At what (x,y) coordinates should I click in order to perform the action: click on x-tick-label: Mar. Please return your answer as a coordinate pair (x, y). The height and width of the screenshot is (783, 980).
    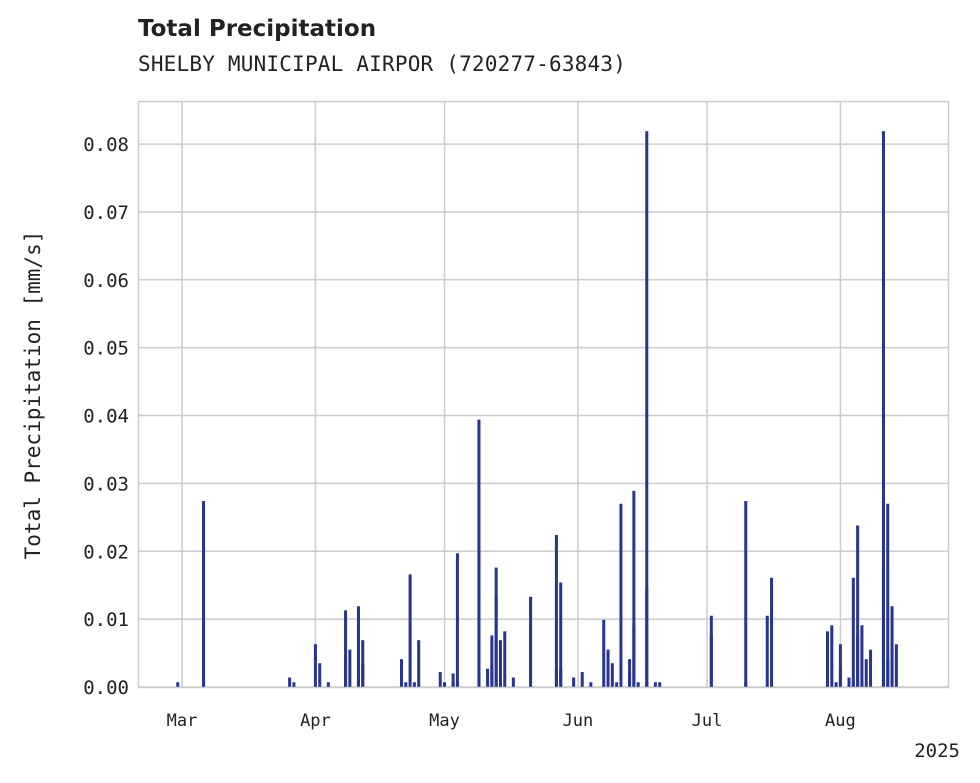
    Looking at the image, I should click on (182, 721).